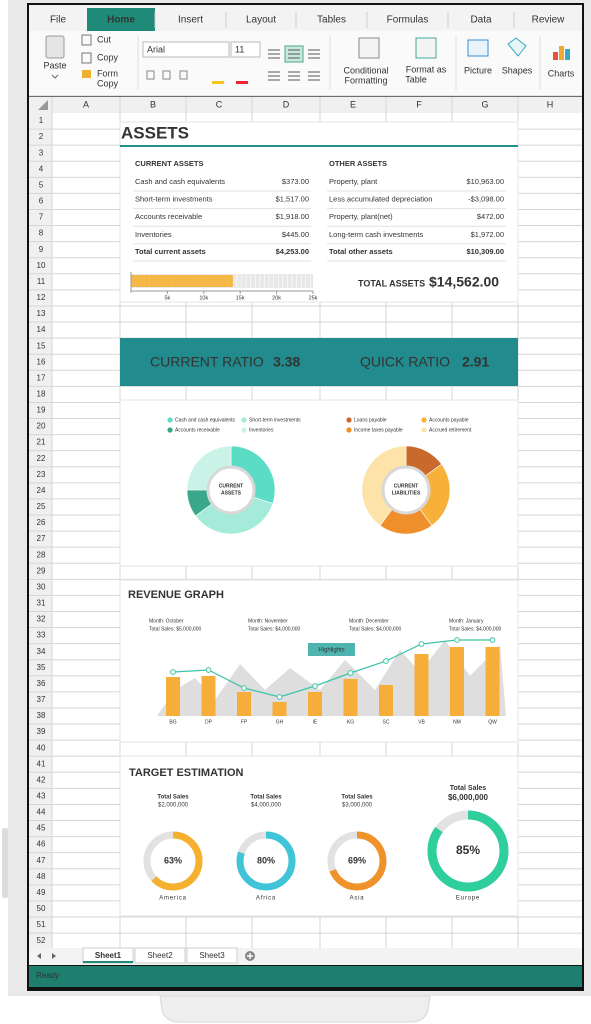  Describe the element at coordinates (353, 104) in the screenshot. I see `column-header: E` at that location.